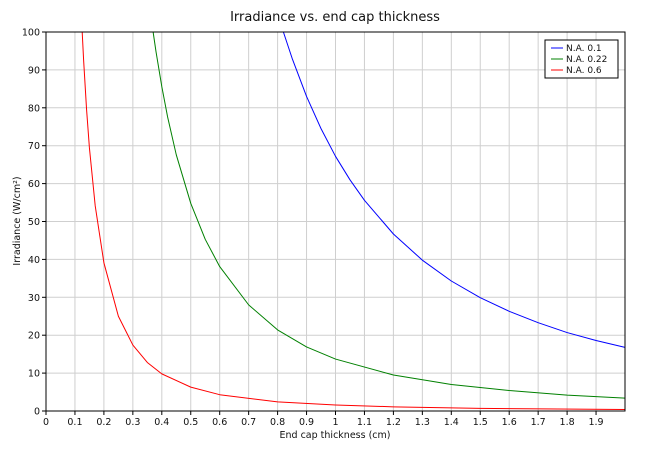 The width and height of the screenshot is (649, 450). What do you see at coordinates (586, 60) in the screenshot?
I see `legend-label: N.A. 0.22` at bounding box center [586, 60].